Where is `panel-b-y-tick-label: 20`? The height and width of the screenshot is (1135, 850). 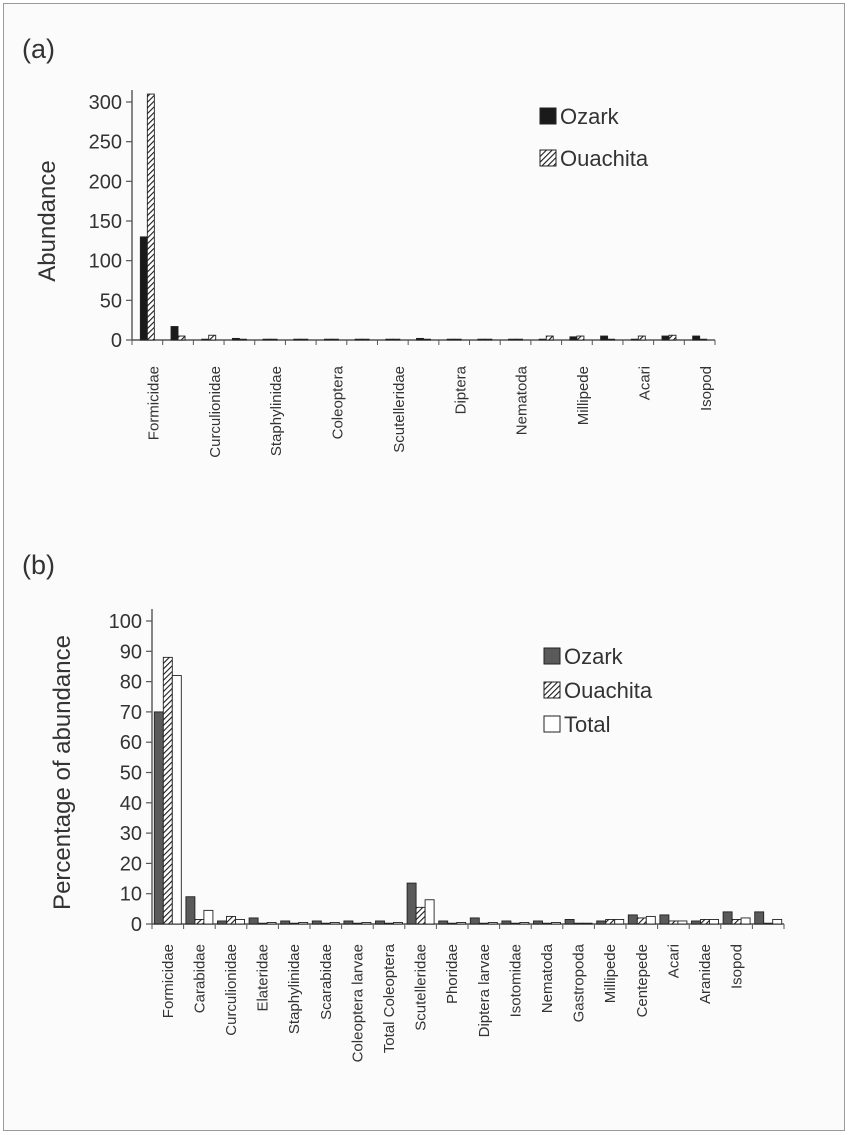 panel-b-y-tick-label: 20 is located at coordinates (131, 864).